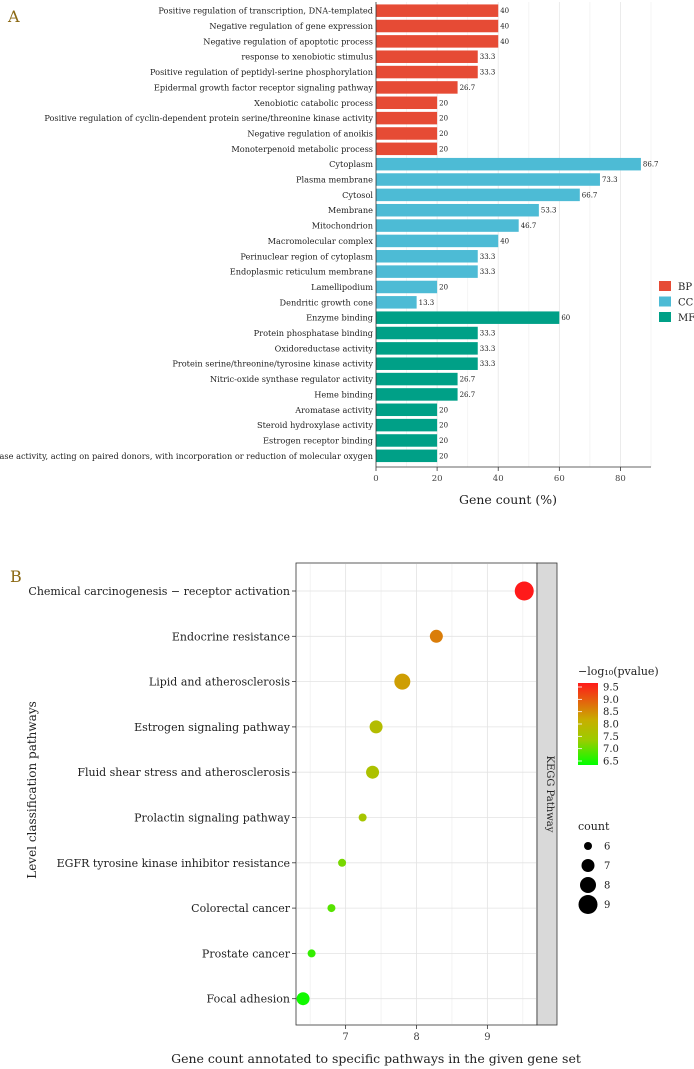  What do you see at coordinates (375, 479) in the screenshot?
I see `x-tick-label: 0` at bounding box center [375, 479].